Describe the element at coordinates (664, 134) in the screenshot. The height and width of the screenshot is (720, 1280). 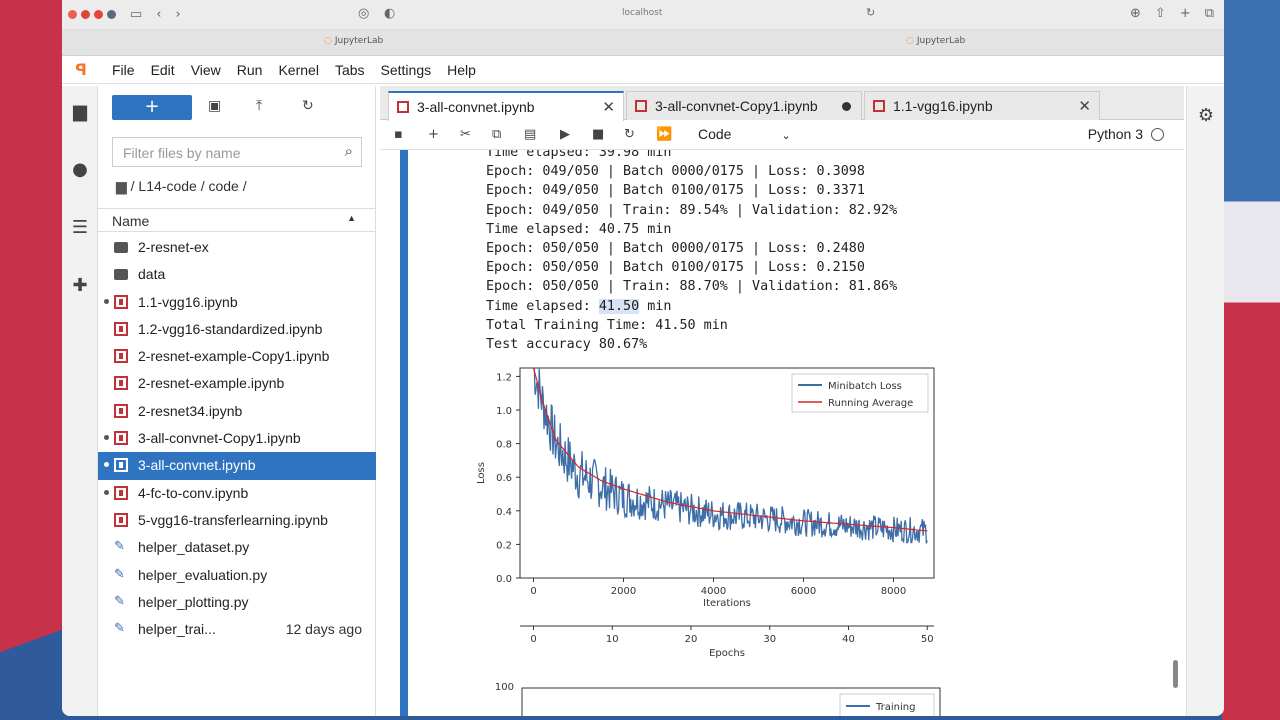
I see `restart-run-all-icon: ⏩` at that location.